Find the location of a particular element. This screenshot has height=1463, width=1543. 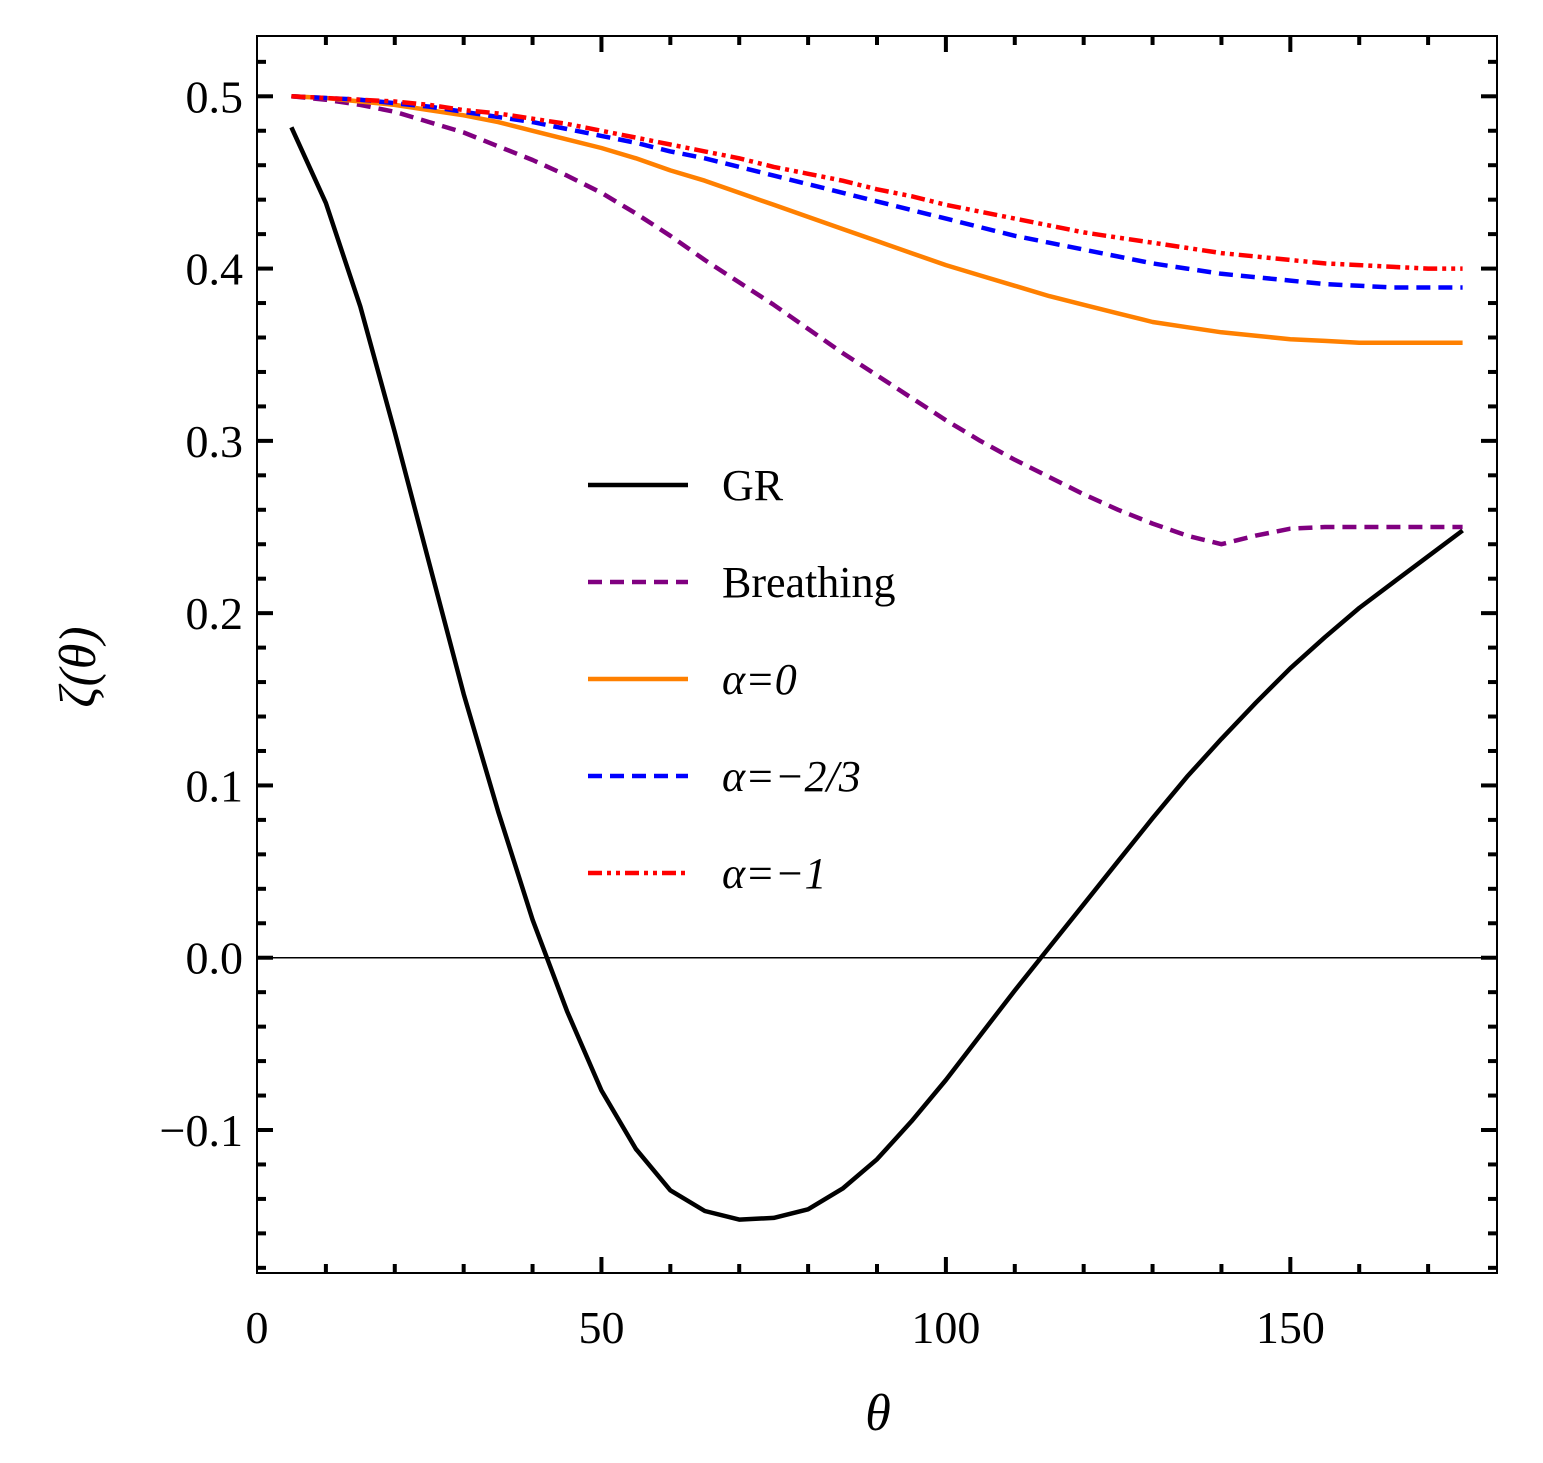

y-tick-label: 0.2 is located at coordinates (215, 613).